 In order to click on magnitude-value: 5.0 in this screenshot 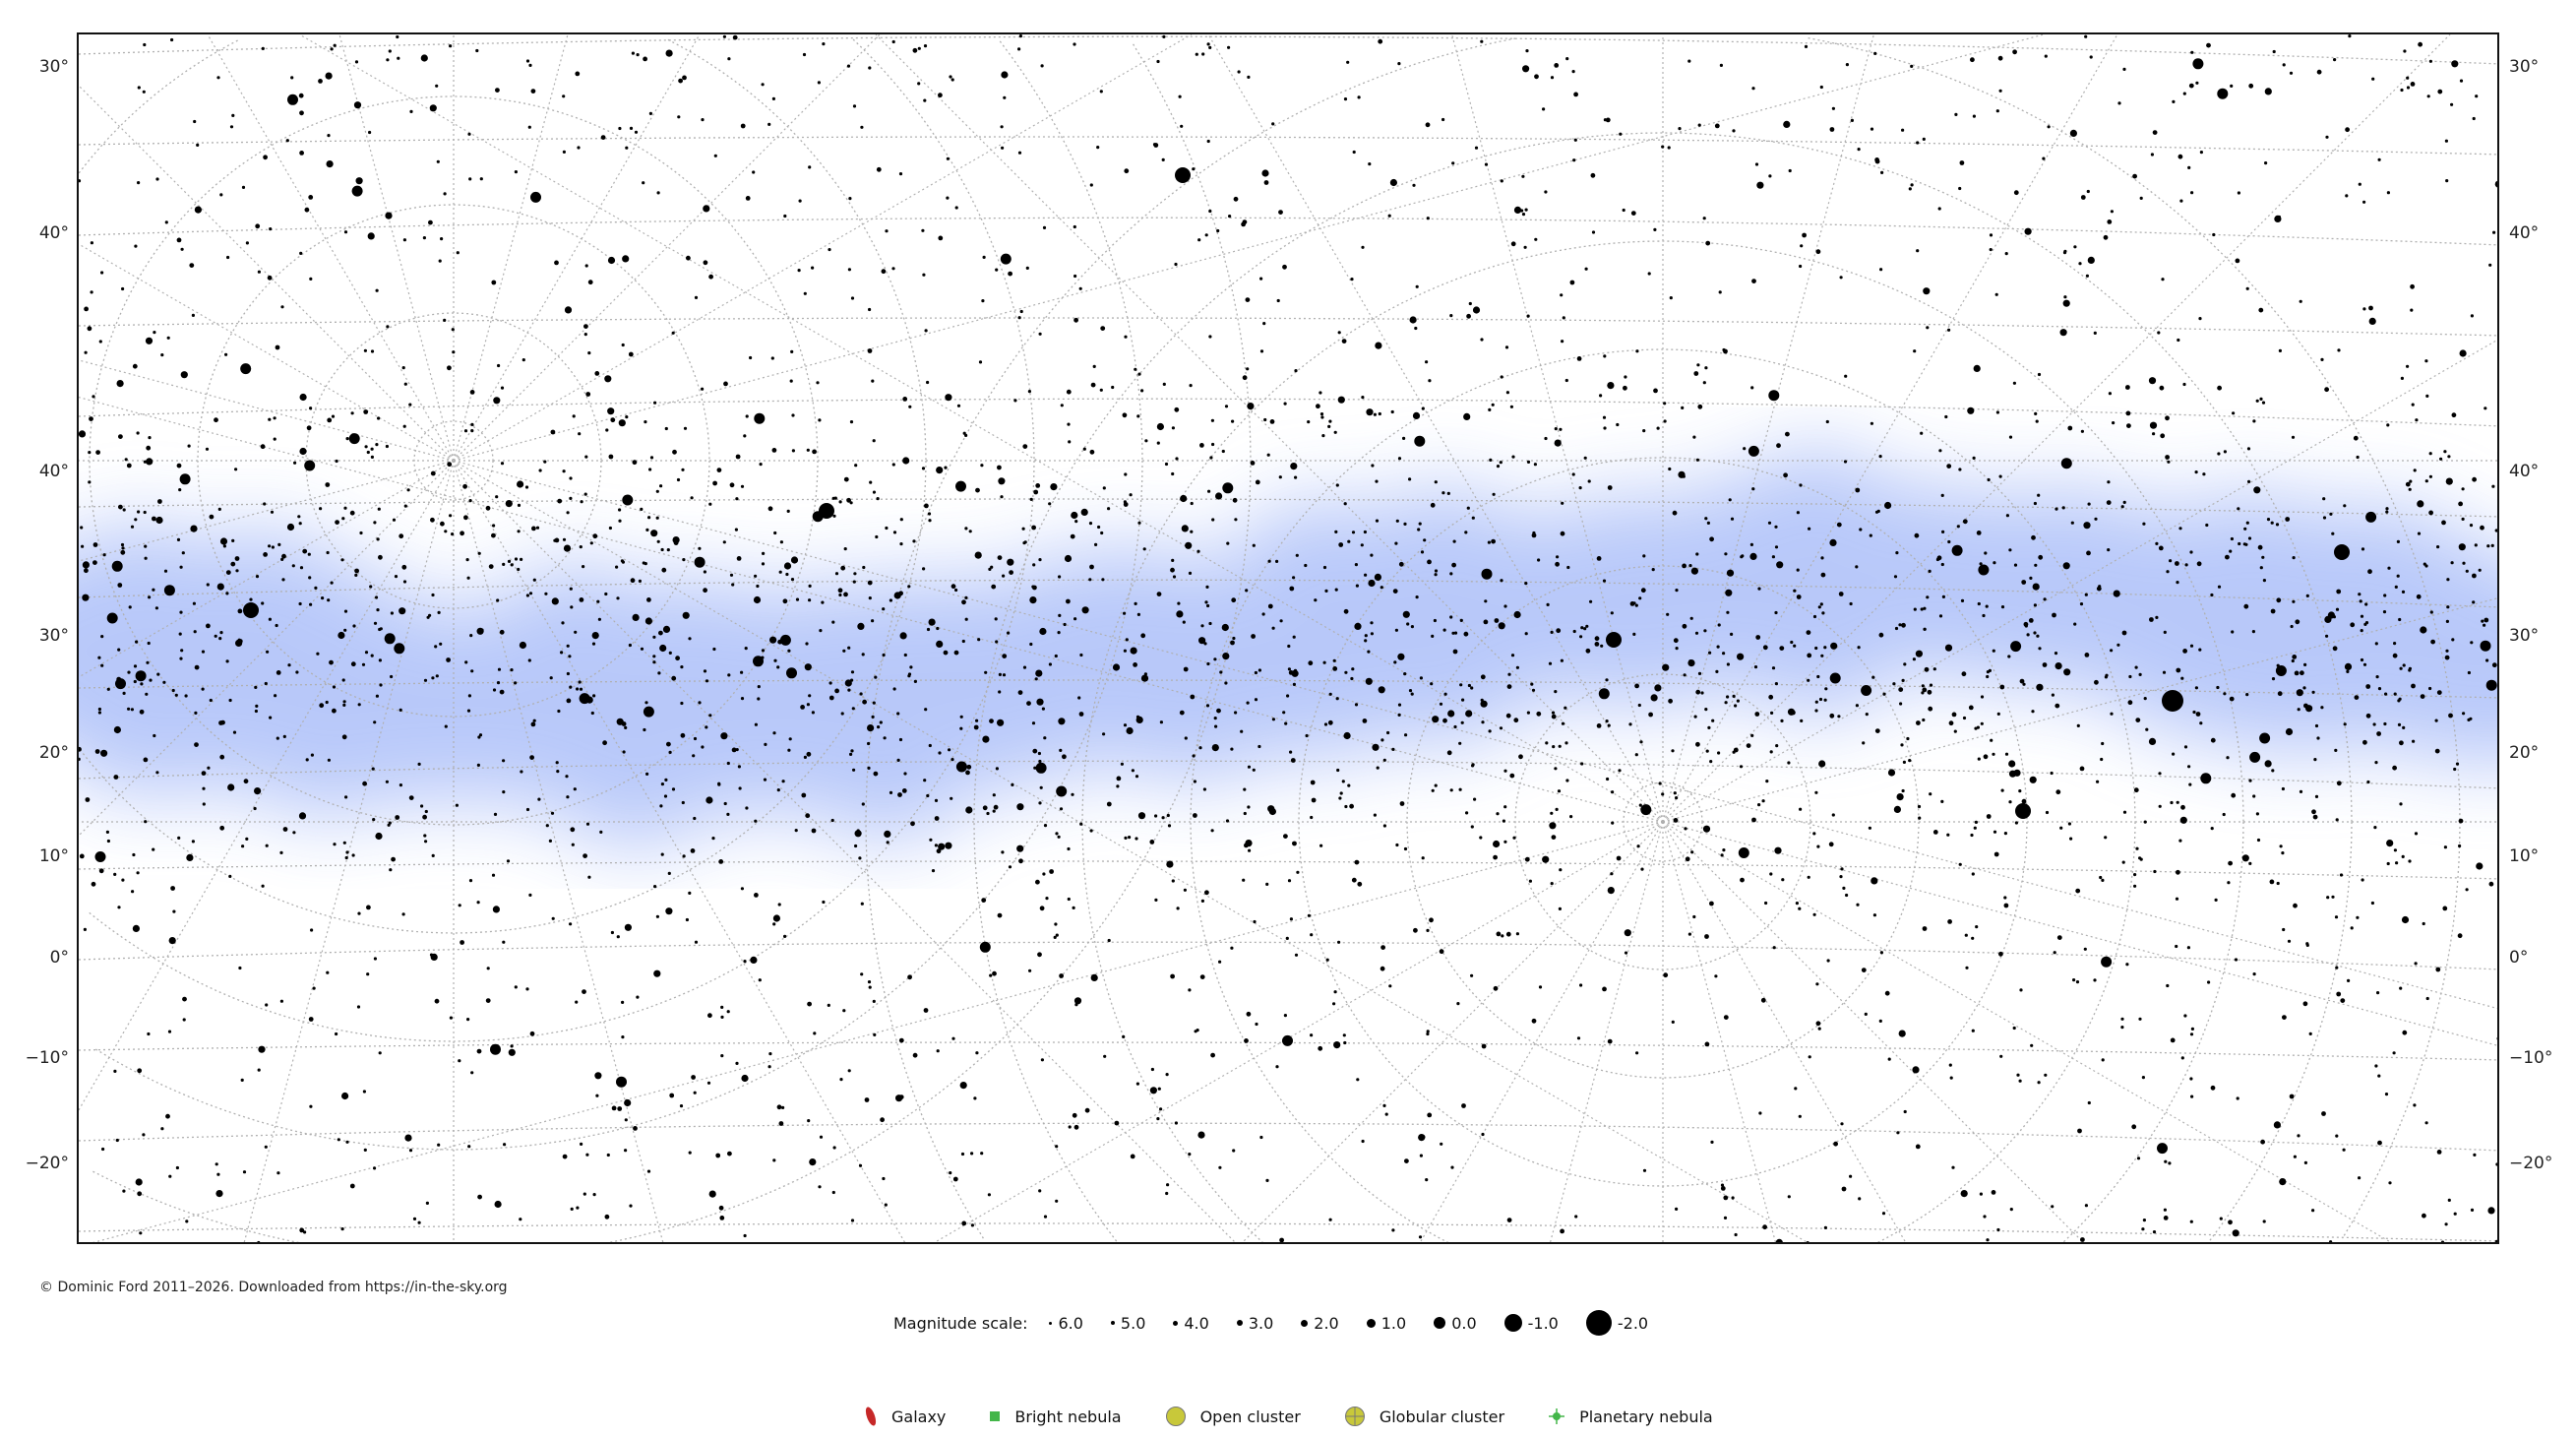, I will do `click(1133, 1323)`.